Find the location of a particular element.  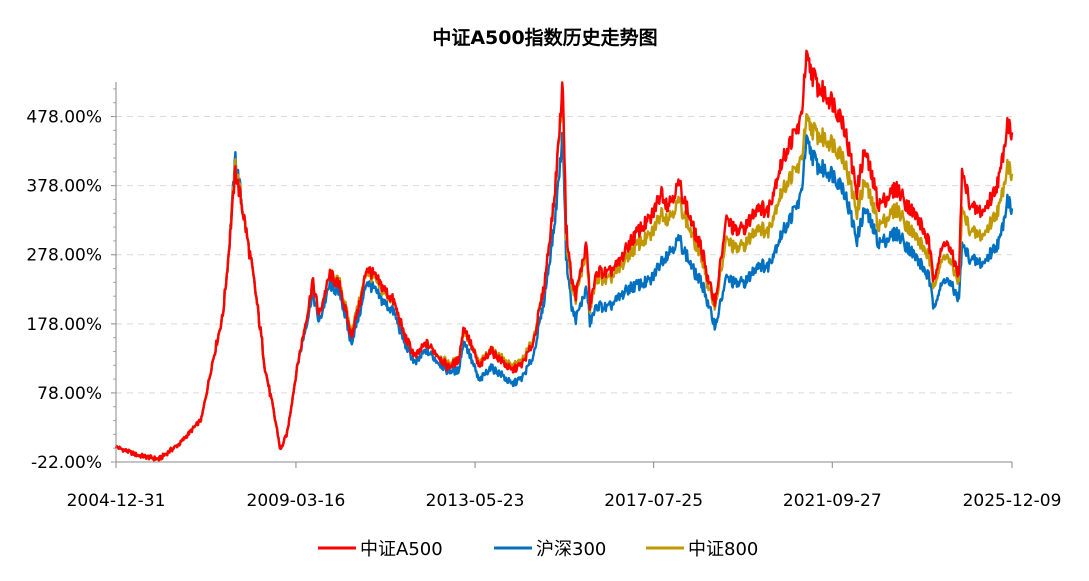

y-tick-label: 478.00% is located at coordinates (64, 118).